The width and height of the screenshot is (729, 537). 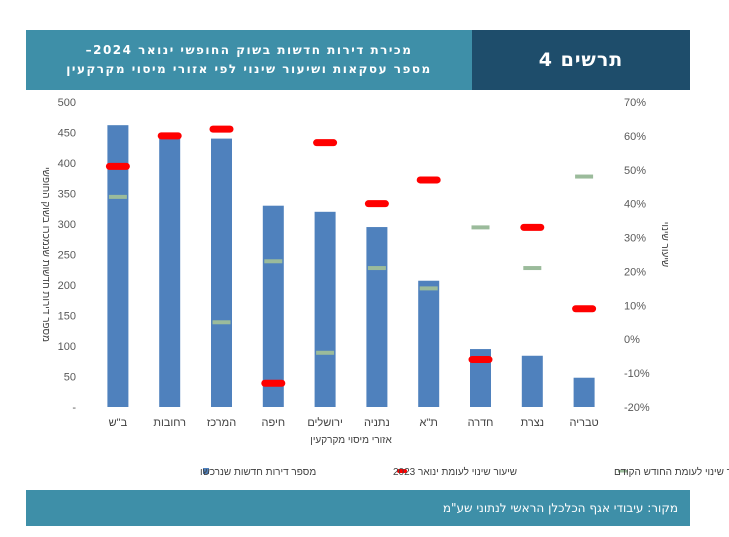 I want to click on y2-tick-label: 0%, so click(x=632, y=340).